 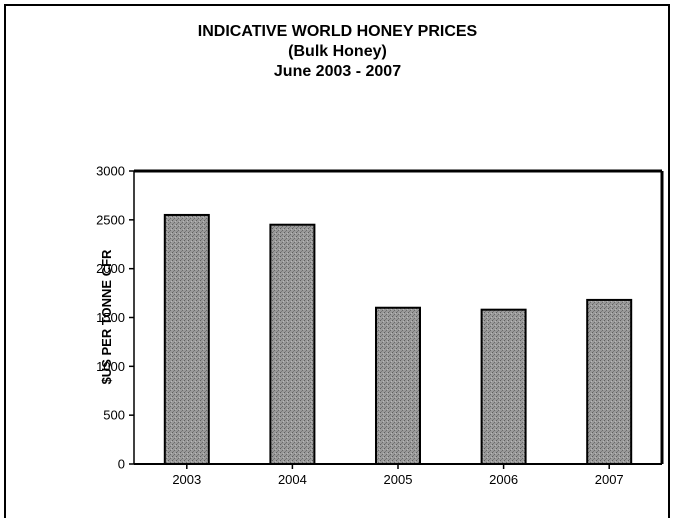 I want to click on bar-2004, so click(x=292, y=344).